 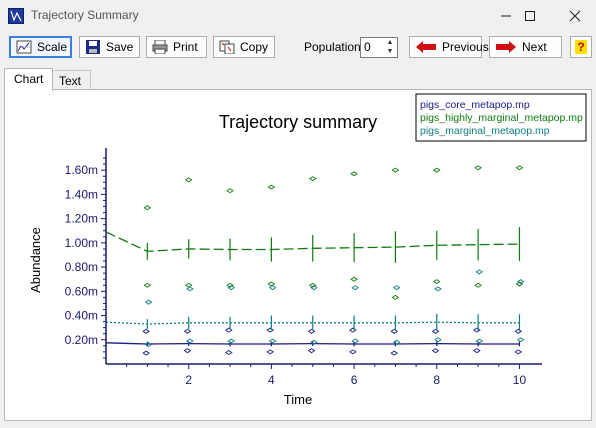 I want to click on x-tick-label: 10, so click(x=520, y=380).